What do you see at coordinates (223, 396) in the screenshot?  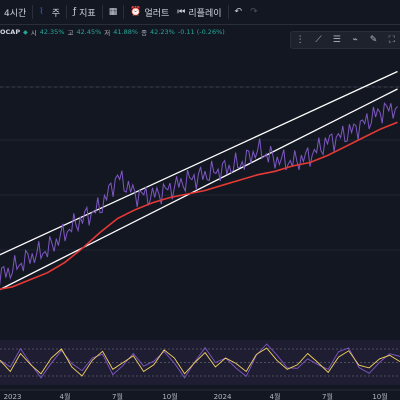 I see `x-tick-label: 2024` at bounding box center [223, 396].